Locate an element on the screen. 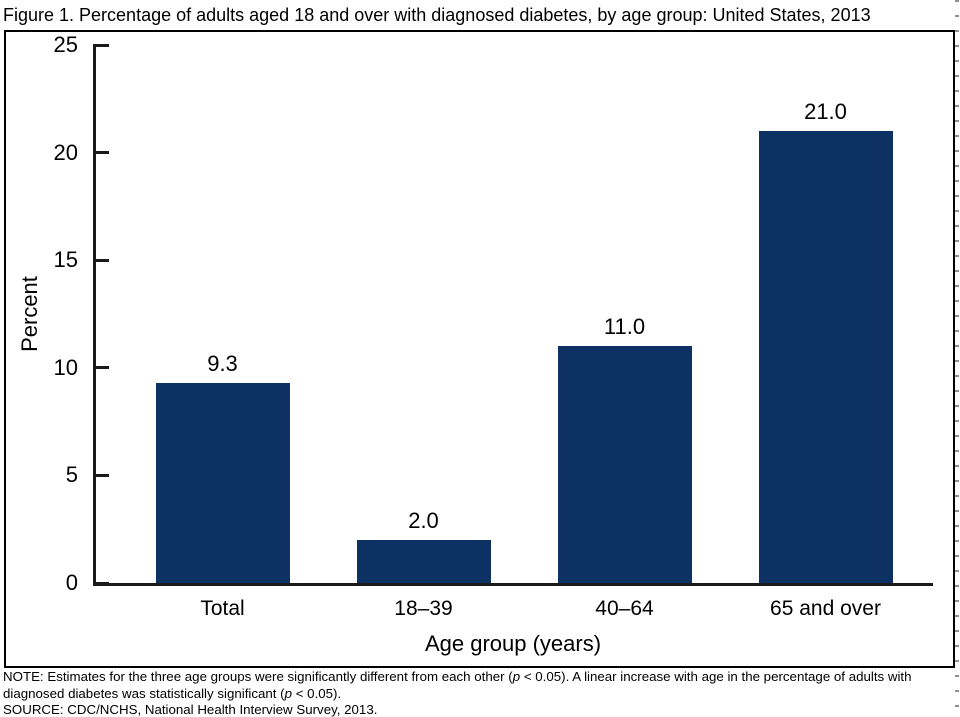 The image size is (960, 717). x-category-label: 40–64 is located at coordinates (624, 608).